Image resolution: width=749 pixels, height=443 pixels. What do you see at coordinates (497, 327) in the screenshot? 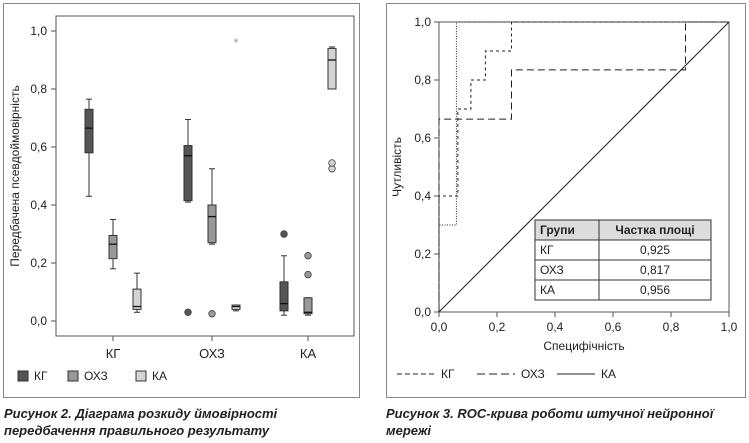
I see `x-tick-label: 0,2` at bounding box center [497, 327].